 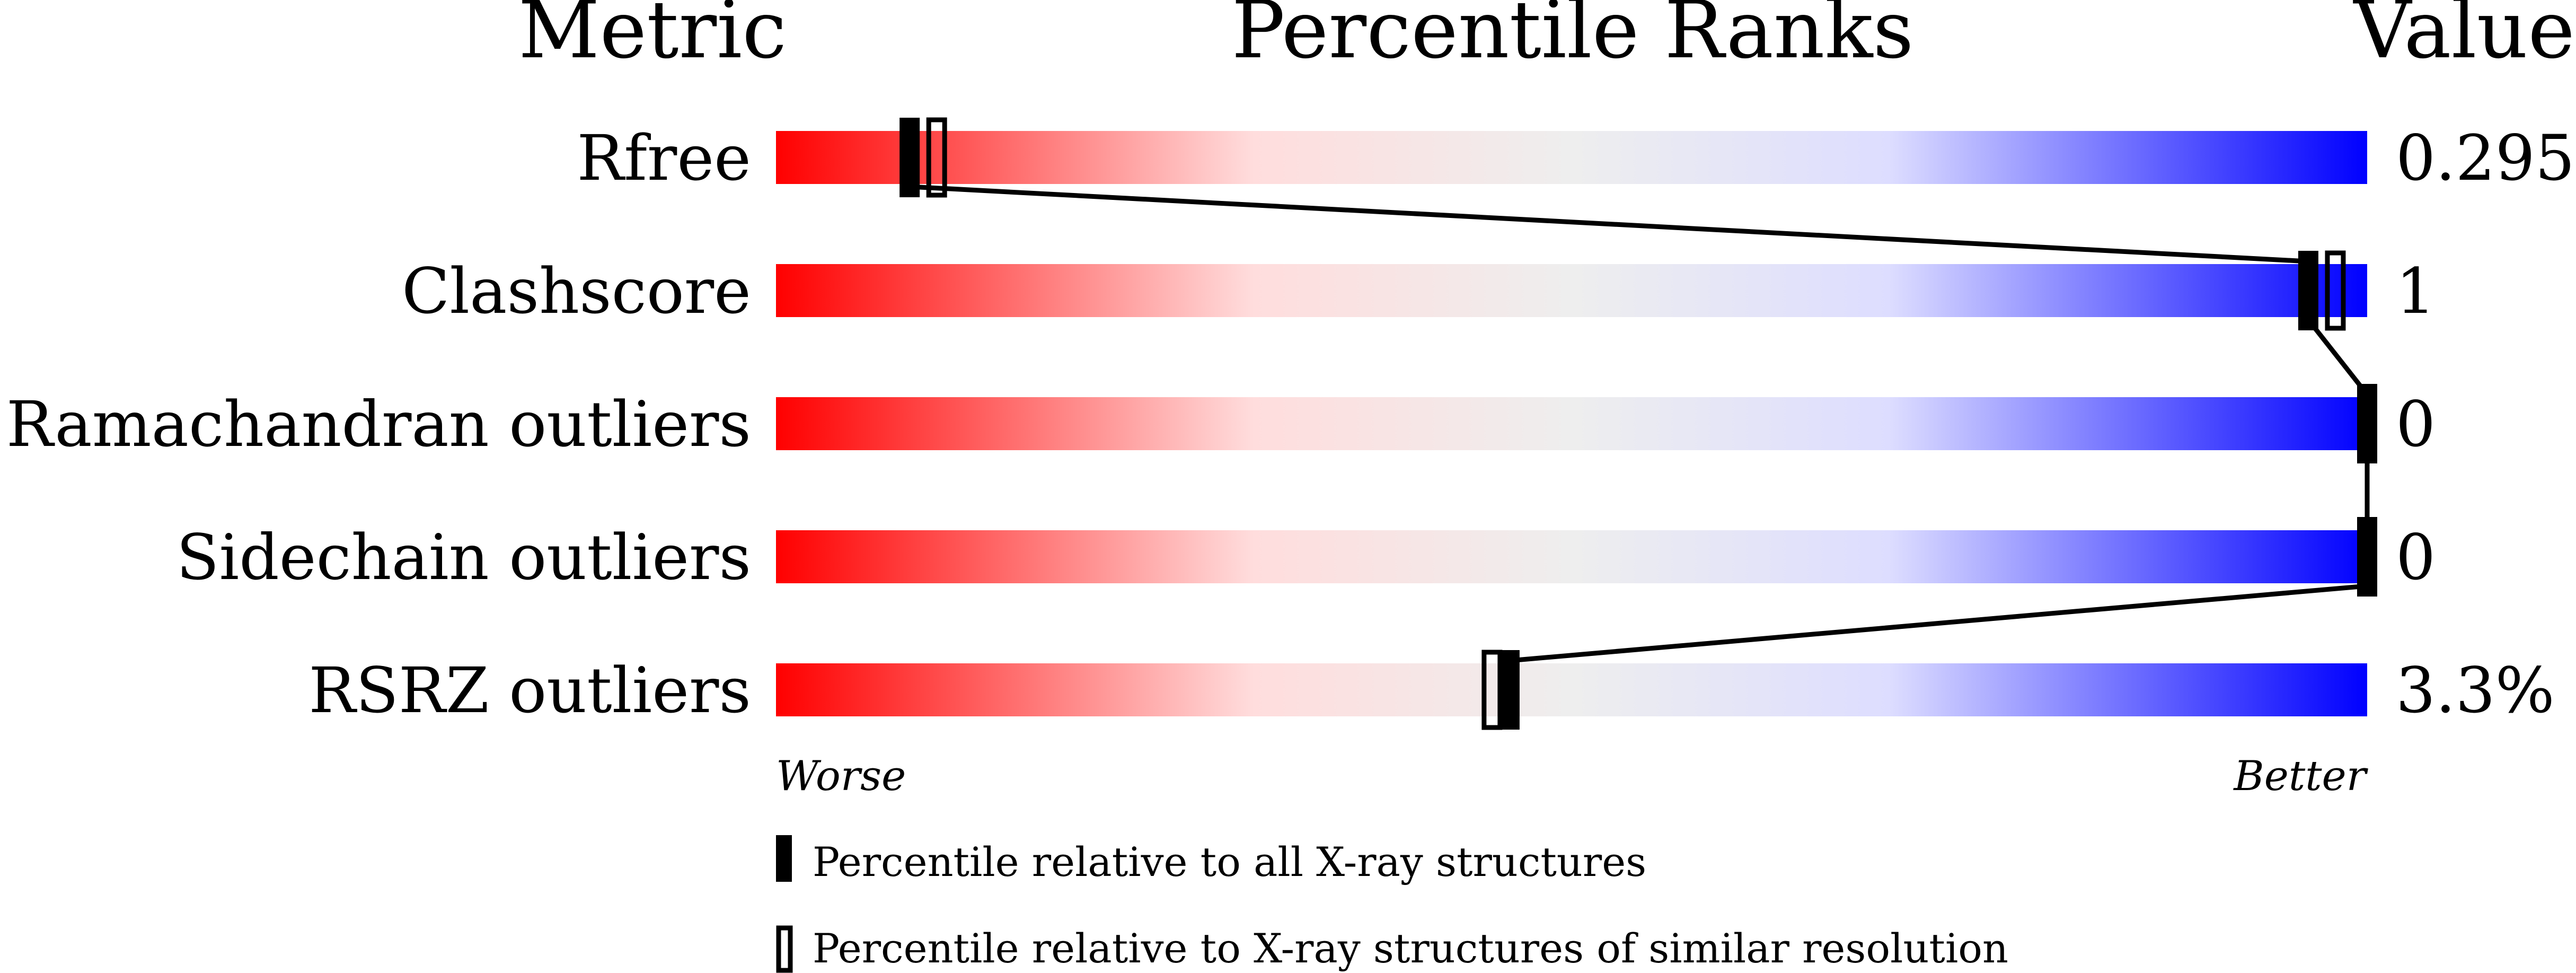 What do you see at coordinates (529, 690) in the screenshot?
I see `metric-label: RSRZ outliers` at bounding box center [529, 690].